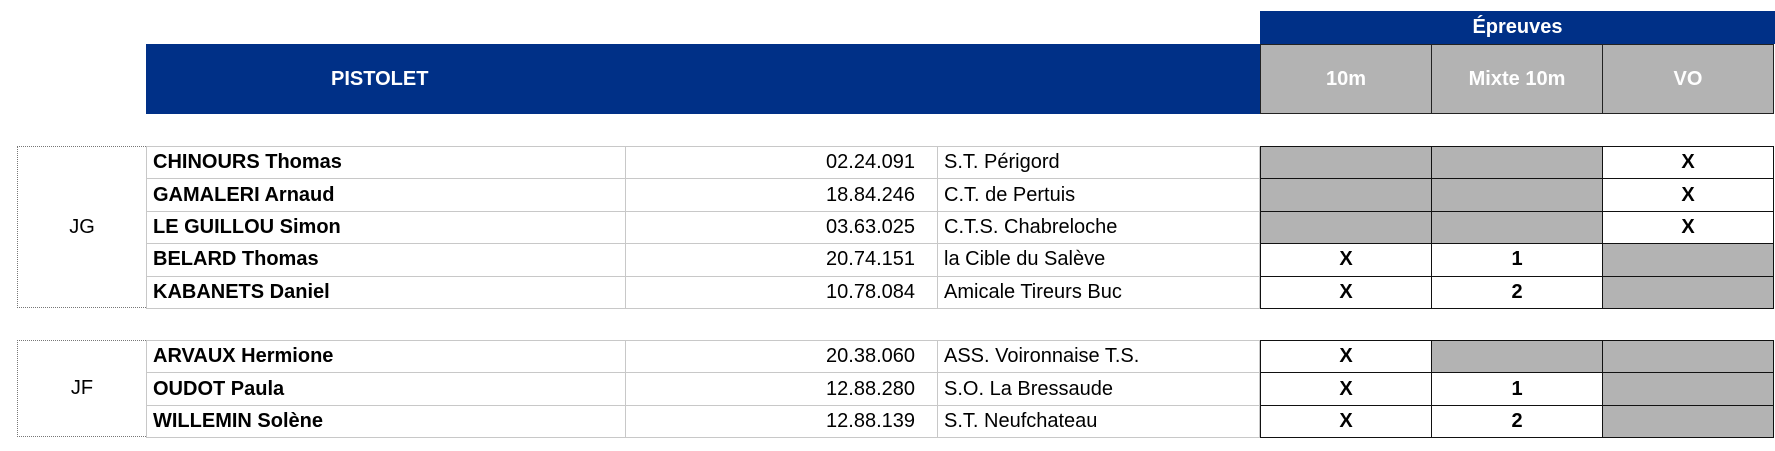 The width and height of the screenshot is (1775, 451). What do you see at coordinates (386, 357) in the screenshot?
I see `athlete-name: ARVAUX Hermione` at bounding box center [386, 357].